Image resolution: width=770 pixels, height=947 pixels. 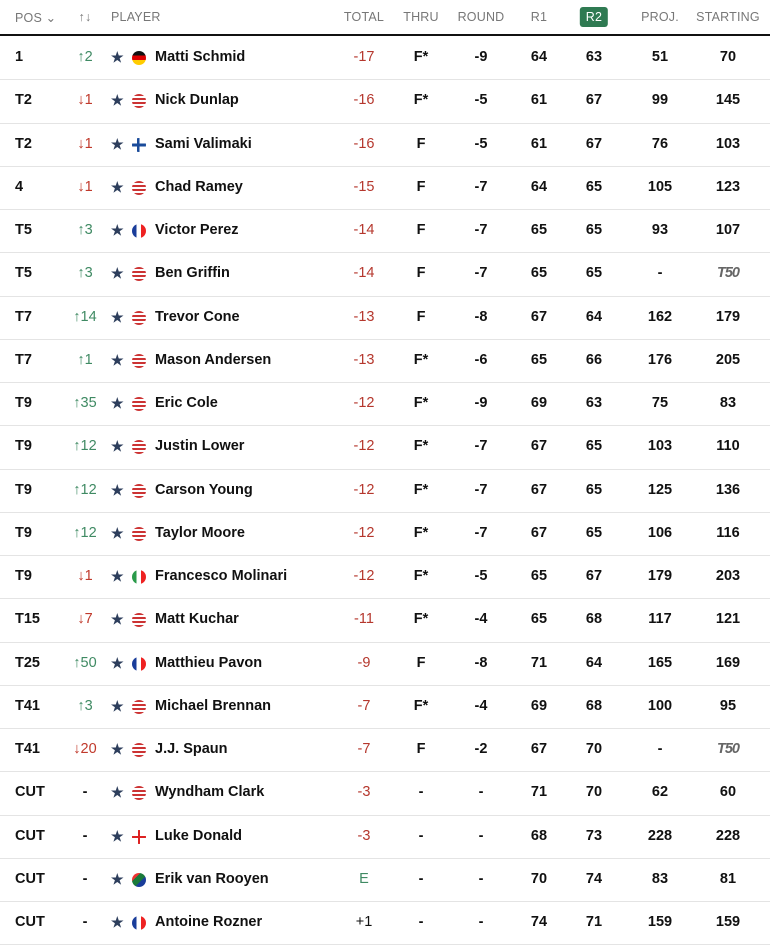 What do you see at coordinates (197, 316) in the screenshot?
I see `player-name: Trevor Cone` at bounding box center [197, 316].